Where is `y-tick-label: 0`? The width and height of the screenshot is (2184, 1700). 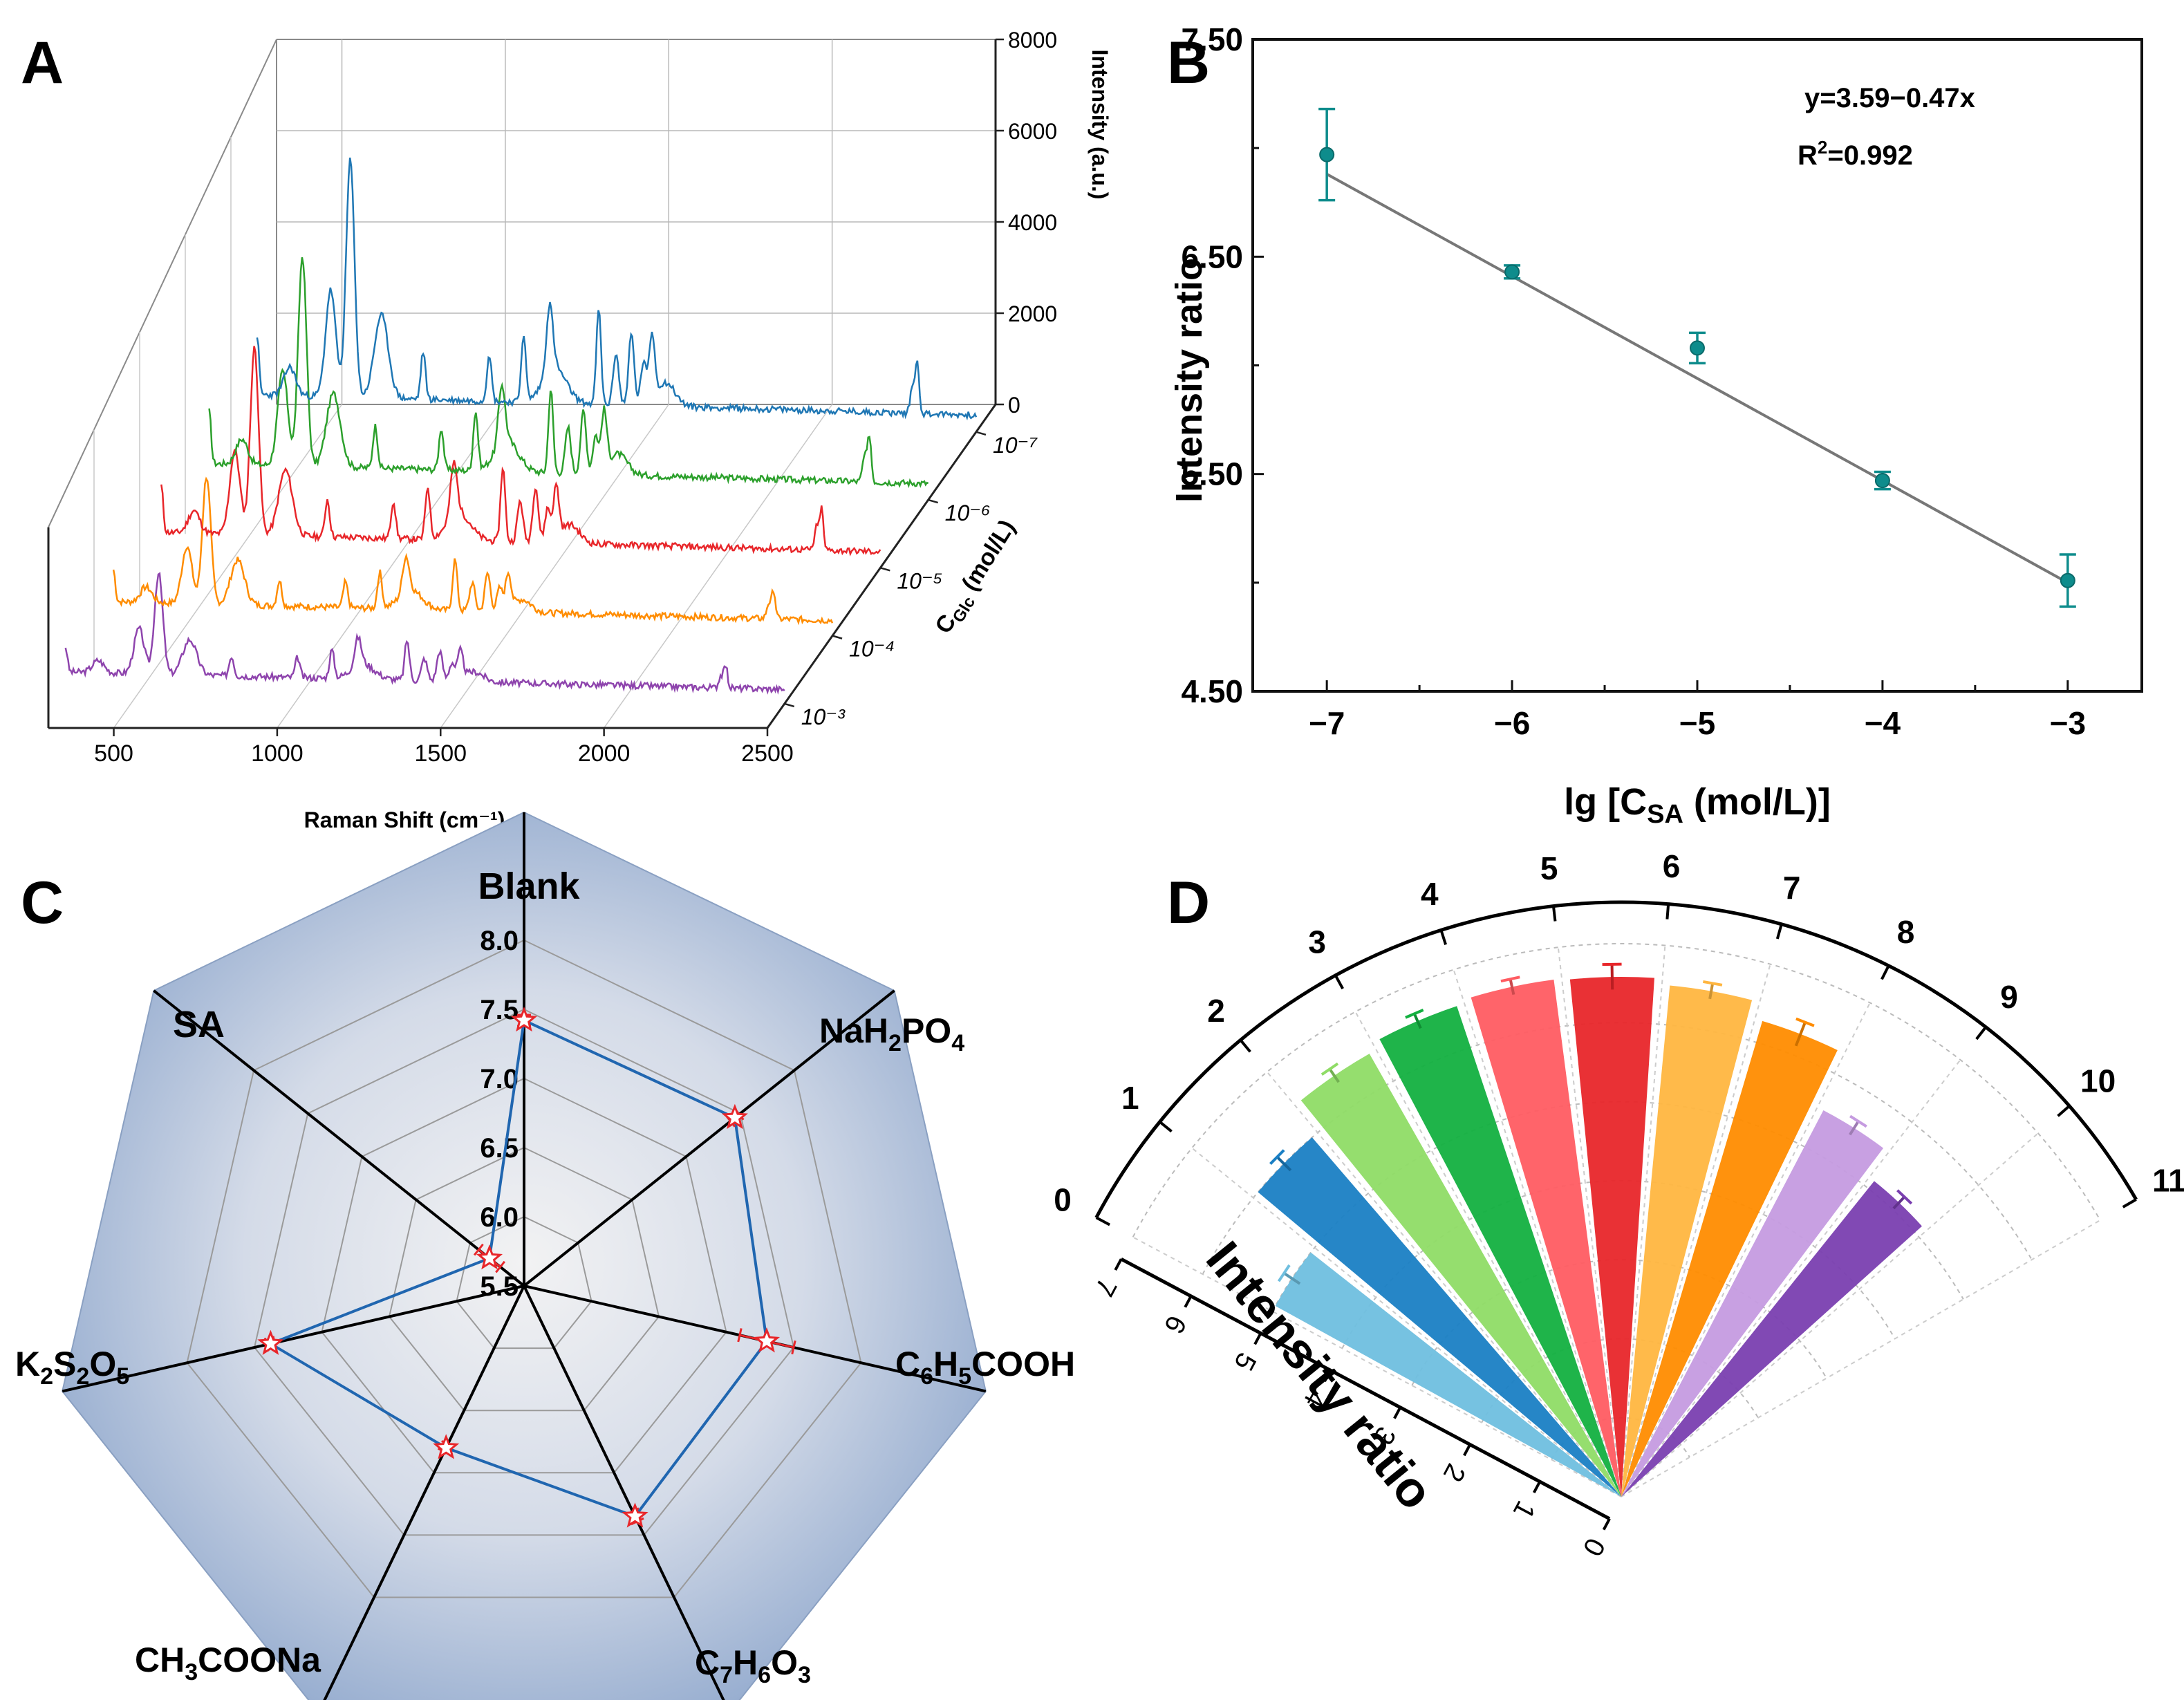
y-tick-label: 0 is located at coordinates (1014, 405).